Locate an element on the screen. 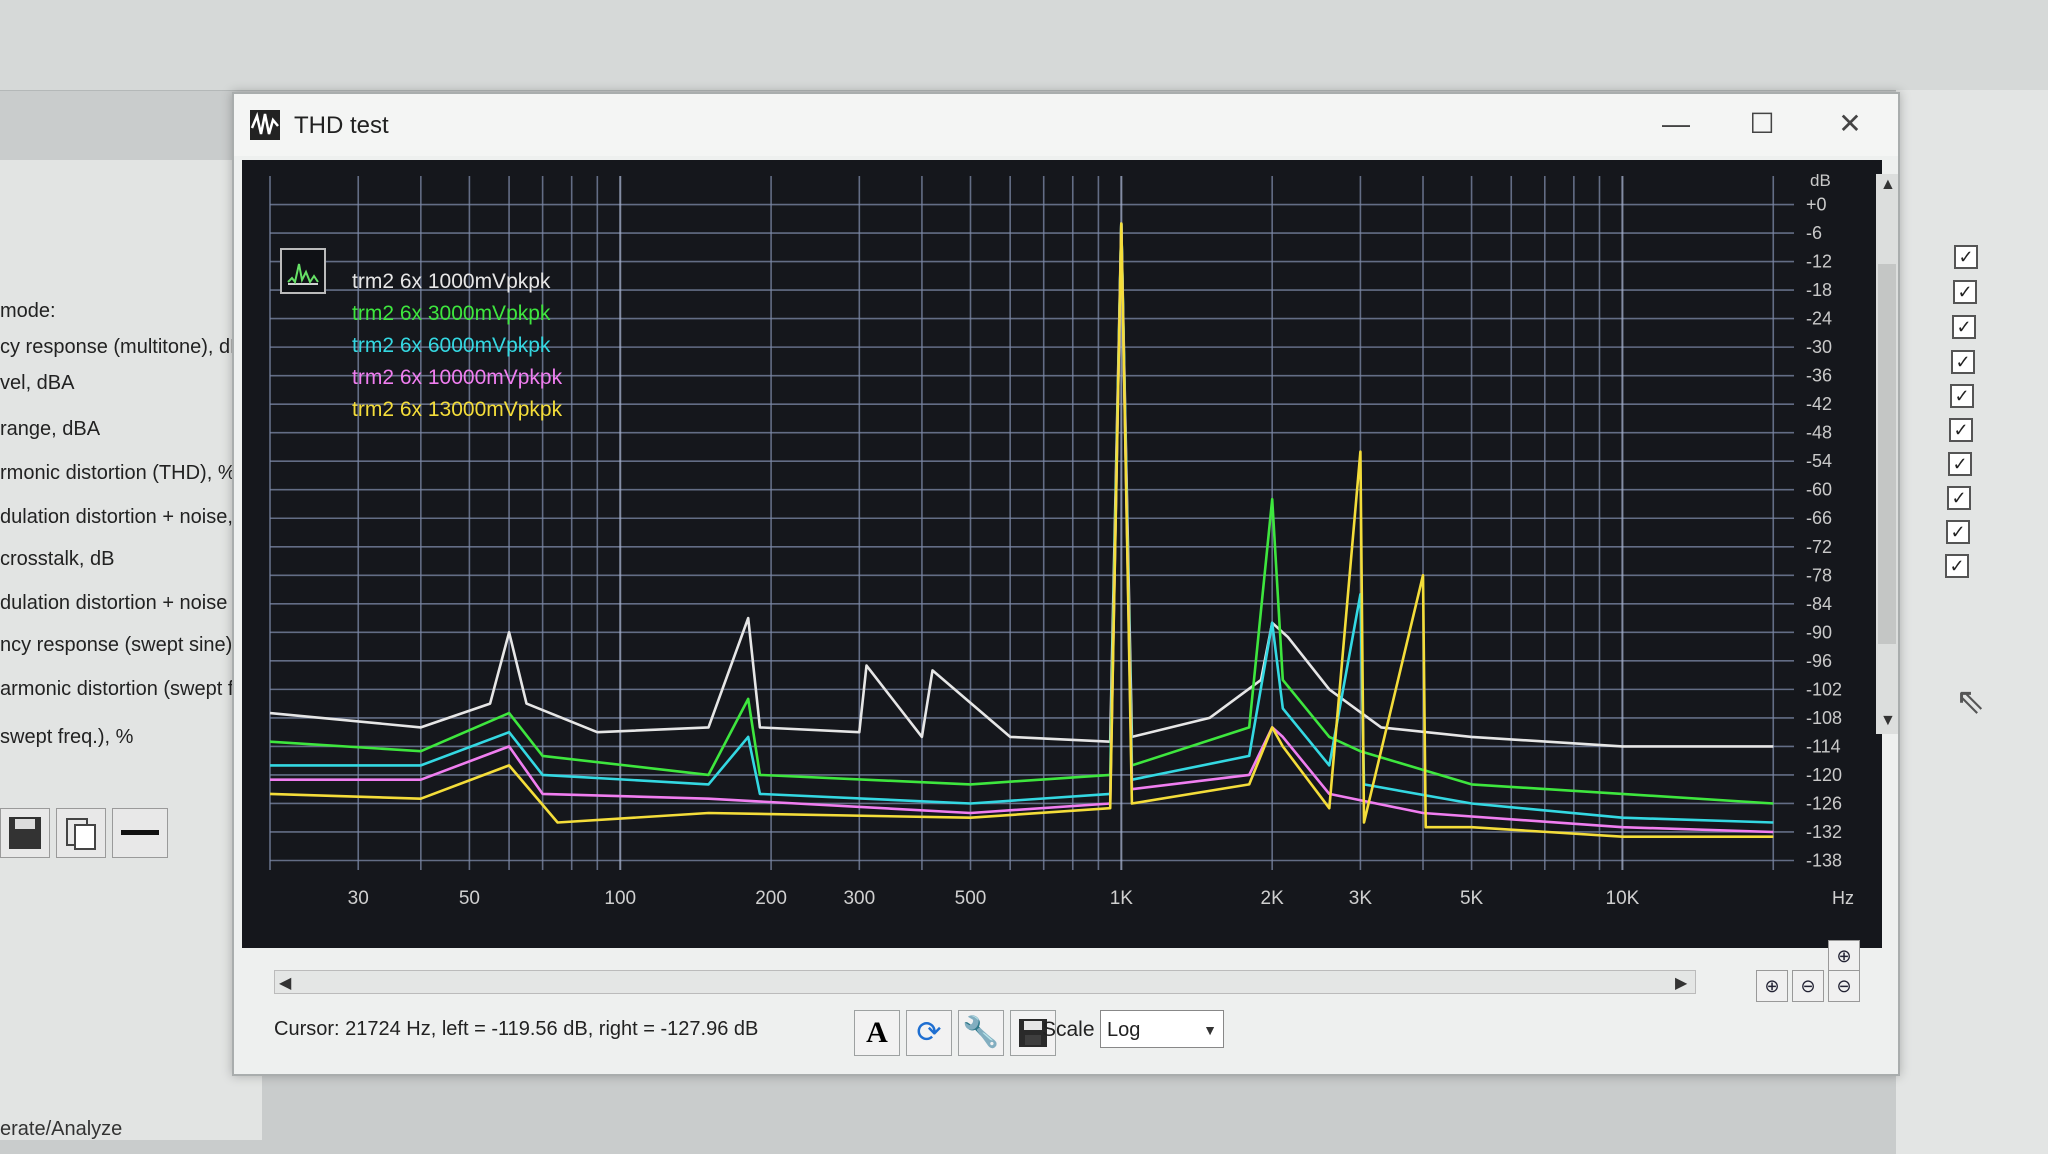  annotate-button: A is located at coordinates (877, 1033).